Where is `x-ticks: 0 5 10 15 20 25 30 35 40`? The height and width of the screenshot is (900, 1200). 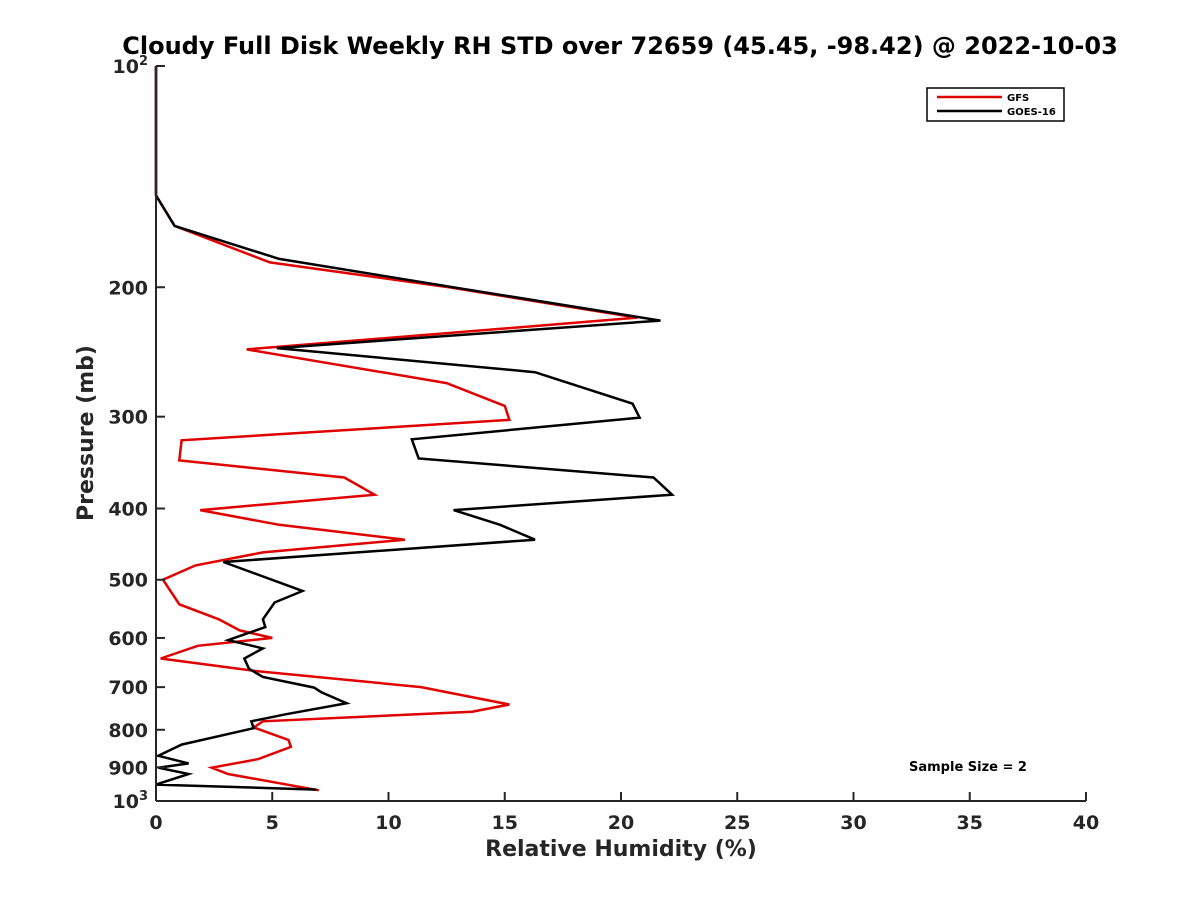 x-ticks: 0 5 10 15 20 25 30 35 40 is located at coordinates (624, 813).